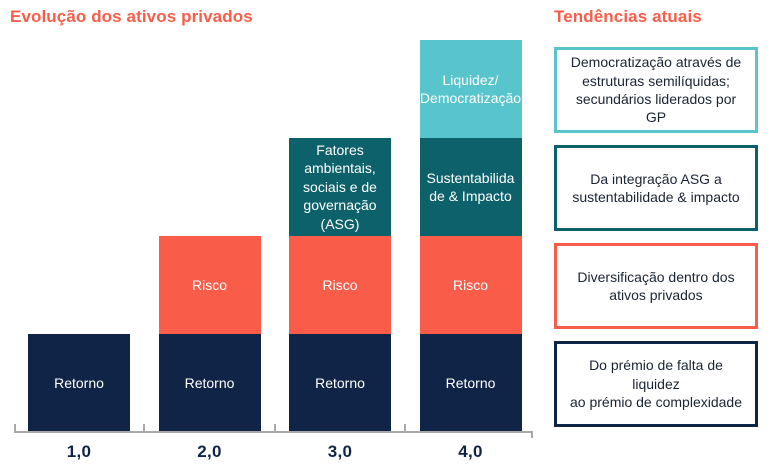  I want to click on x-axis-label: 1,0, so click(79, 451).